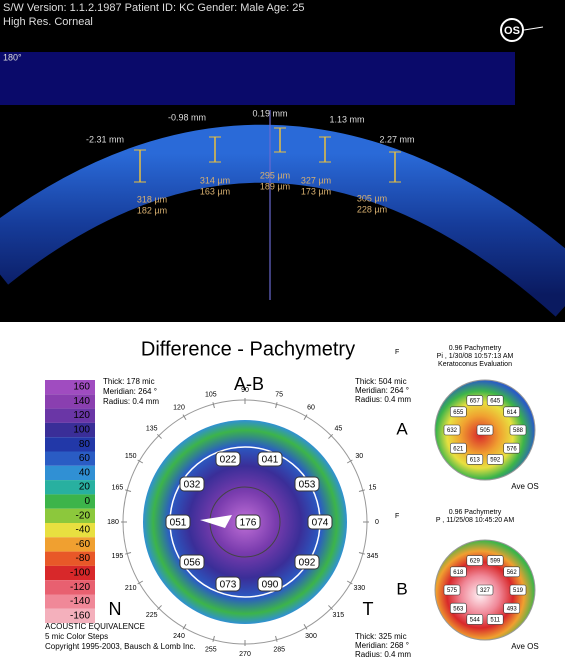 The width and height of the screenshot is (565, 667). Describe the element at coordinates (211, 394) in the screenshot. I see `angle-label: 105` at that location.